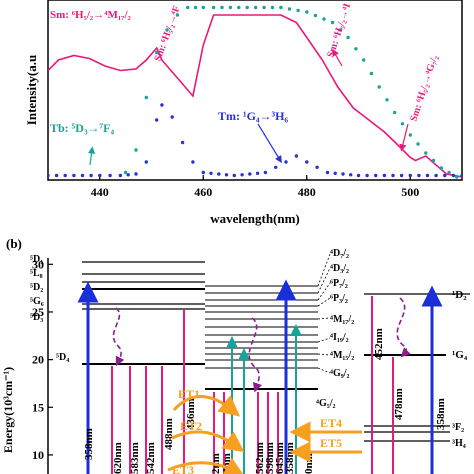 This screenshot has width=474, height=474. I want to click on sm-pointer-arrow, so click(337, 57).